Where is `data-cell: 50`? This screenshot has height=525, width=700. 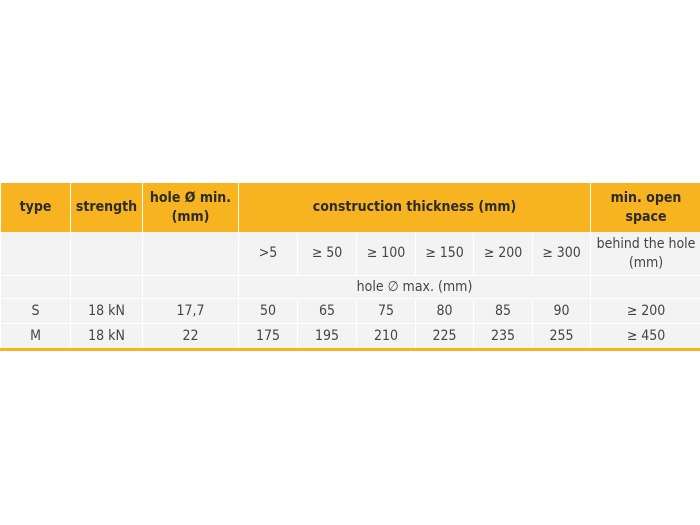 data-cell: 50 is located at coordinates (268, 311).